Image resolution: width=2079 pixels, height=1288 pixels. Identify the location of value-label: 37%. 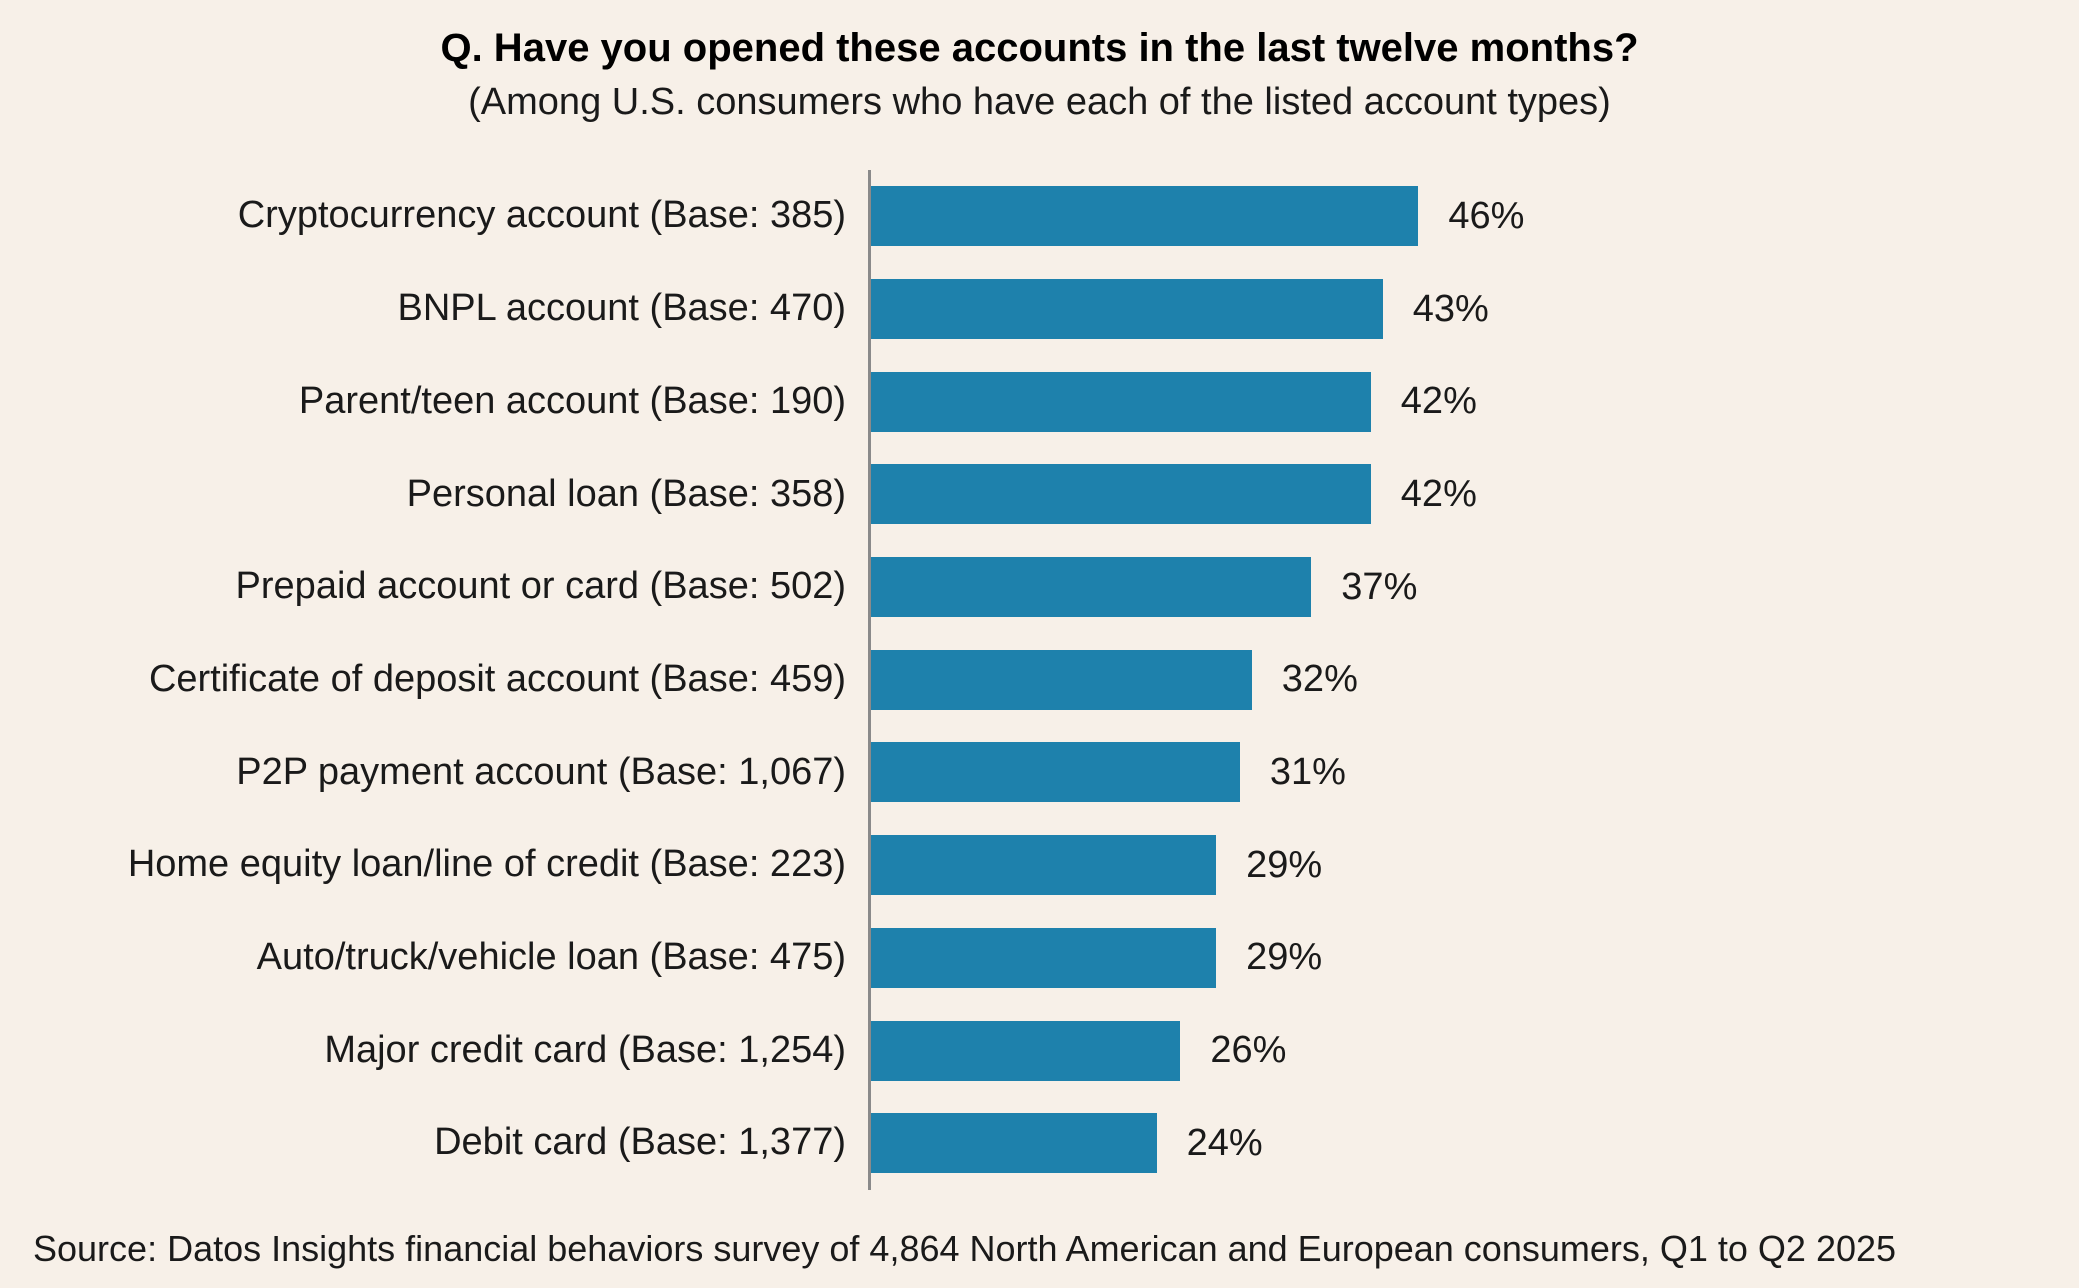
(1379, 586).